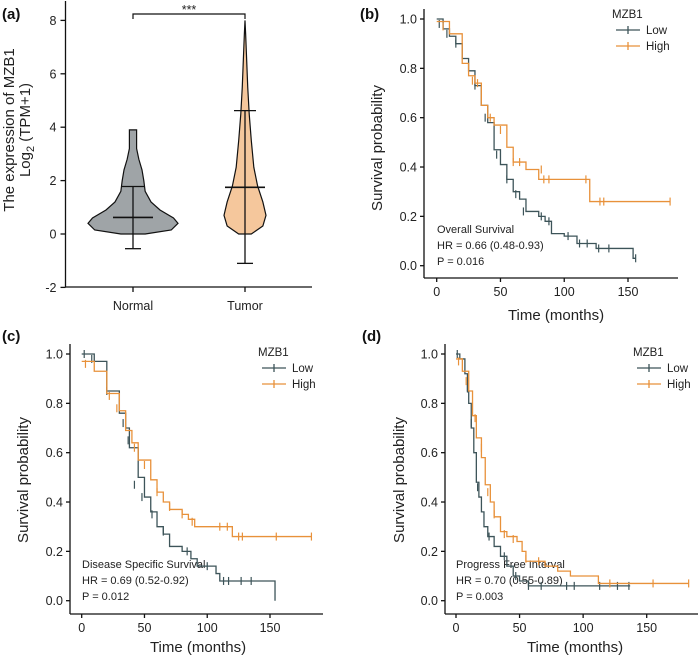  What do you see at coordinates (9, 129) in the screenshot?
I see `violin-ylabel-line1: The expression of MZB1` at bounding box center [9, 129].